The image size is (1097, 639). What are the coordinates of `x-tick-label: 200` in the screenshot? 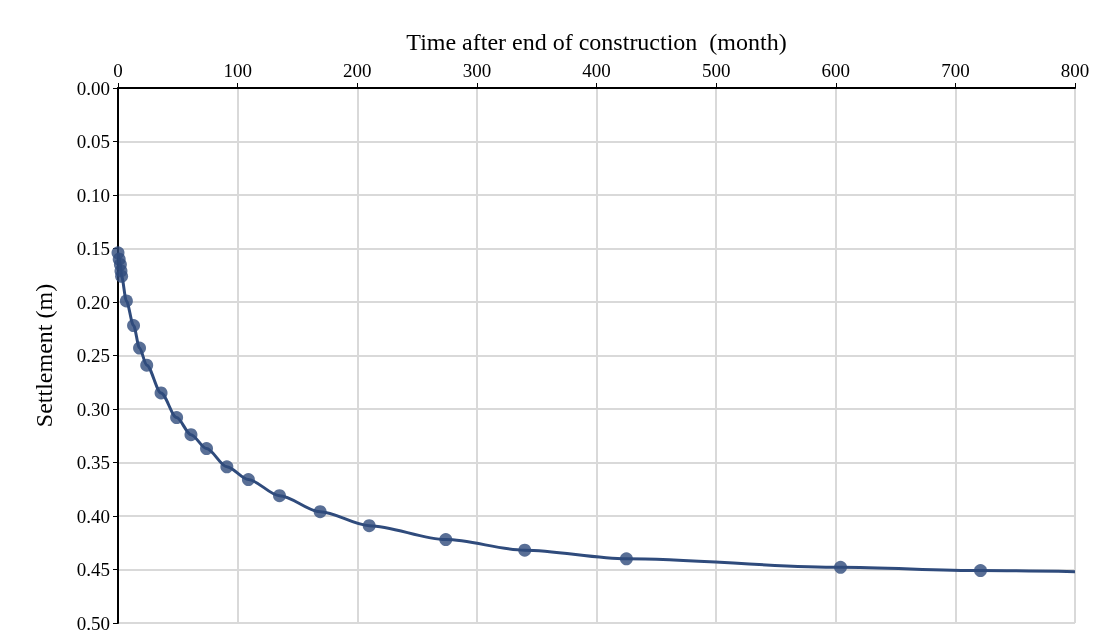 It's located at (357, 70).